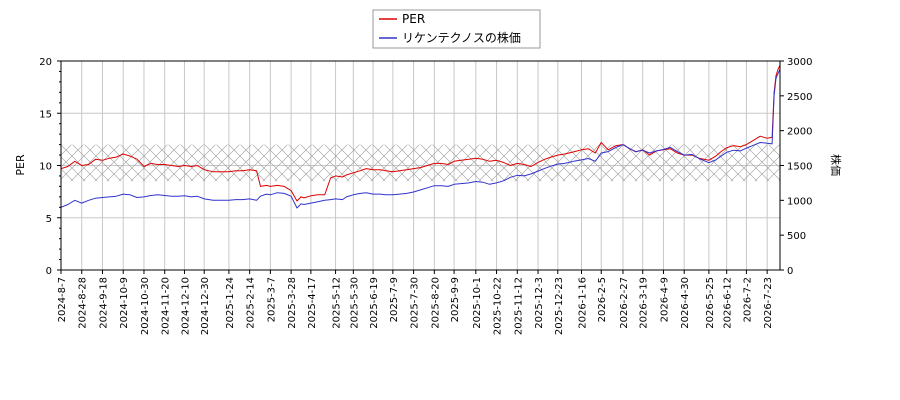  Describe the element at coordinates (455, 299) in the screenshot. I see `x-tick-label: 2025-9-9` at that location.